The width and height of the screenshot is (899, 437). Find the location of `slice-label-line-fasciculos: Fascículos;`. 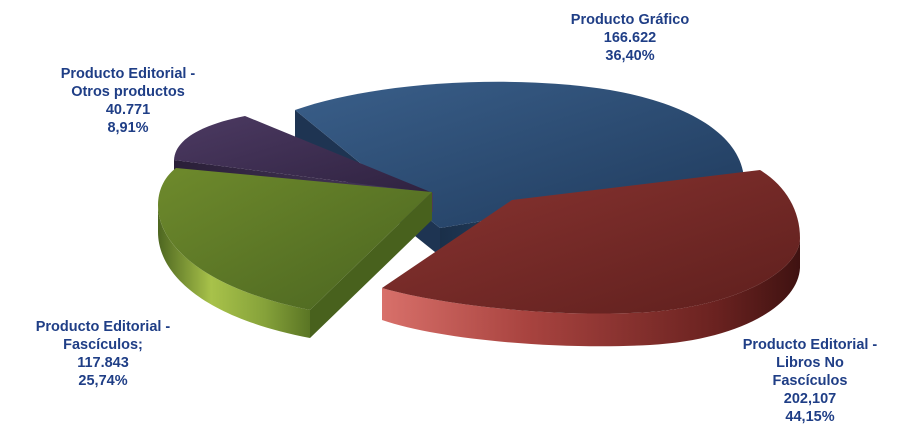

slice-label-line-fasciculos: Fascículos; is located at coordinates (103, 345).